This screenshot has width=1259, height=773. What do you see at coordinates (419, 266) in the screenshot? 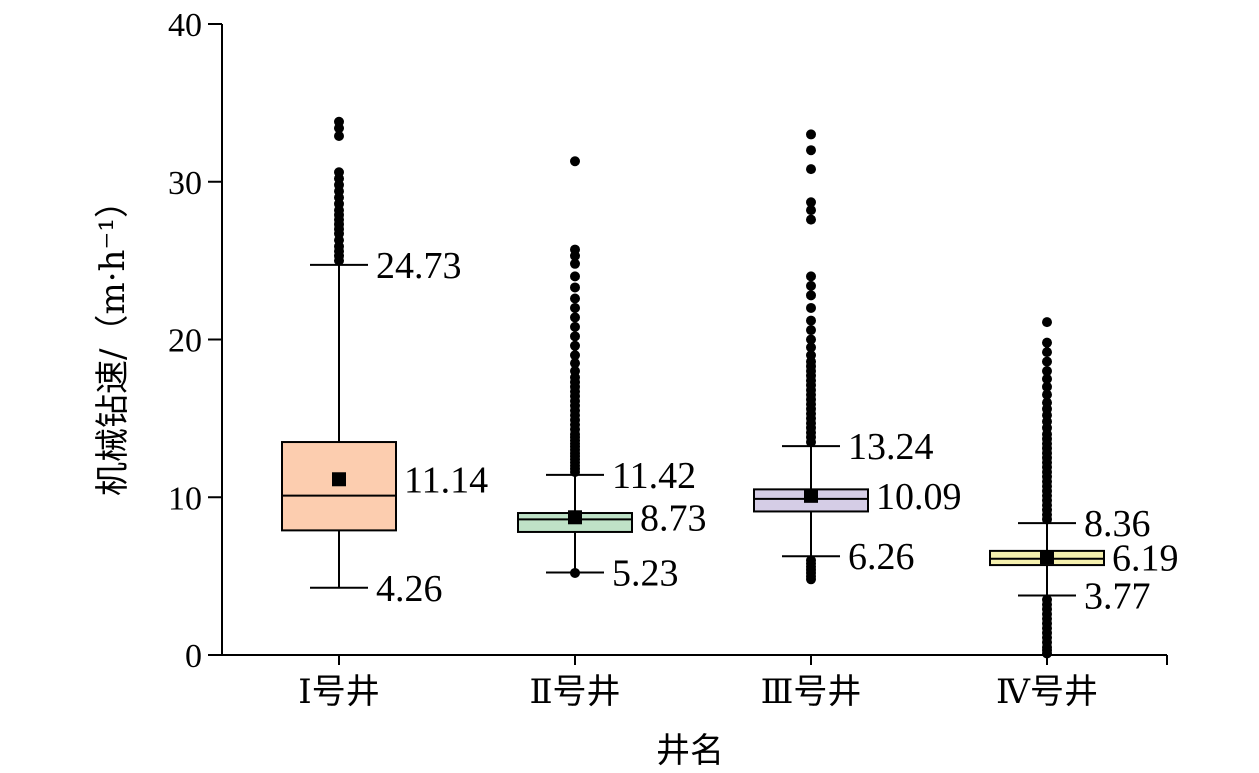
I see `whisker-high-label: 24.73` at bounding box center [419, 266].